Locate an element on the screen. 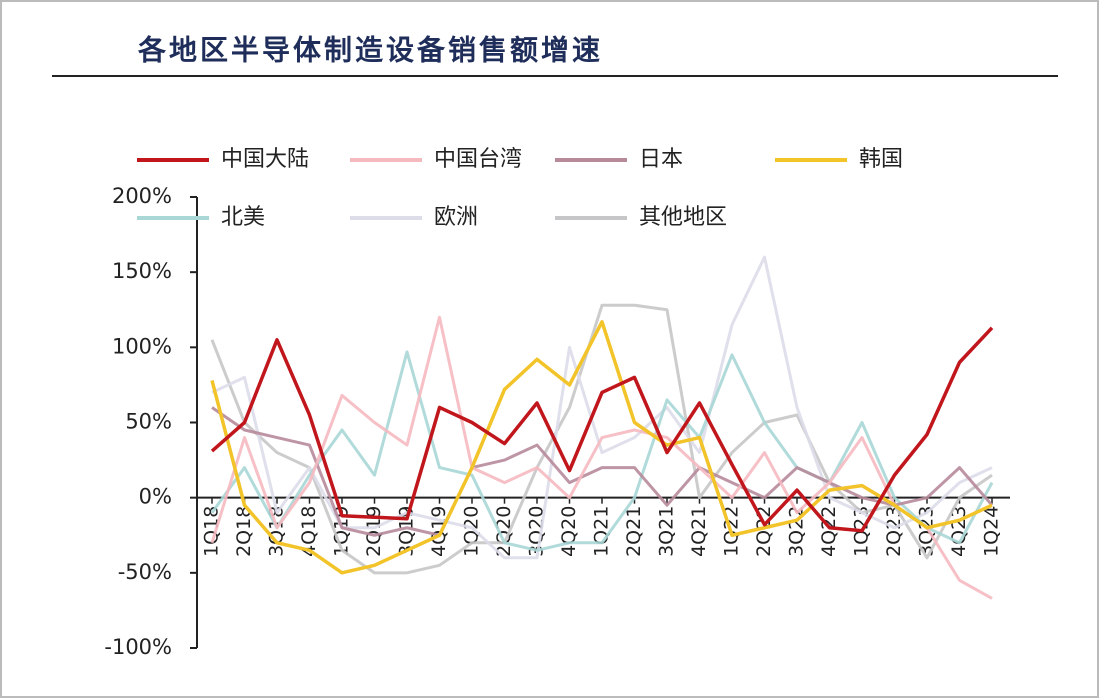  x-tick-label: 4Q18 is located at coordinates (309, 531).